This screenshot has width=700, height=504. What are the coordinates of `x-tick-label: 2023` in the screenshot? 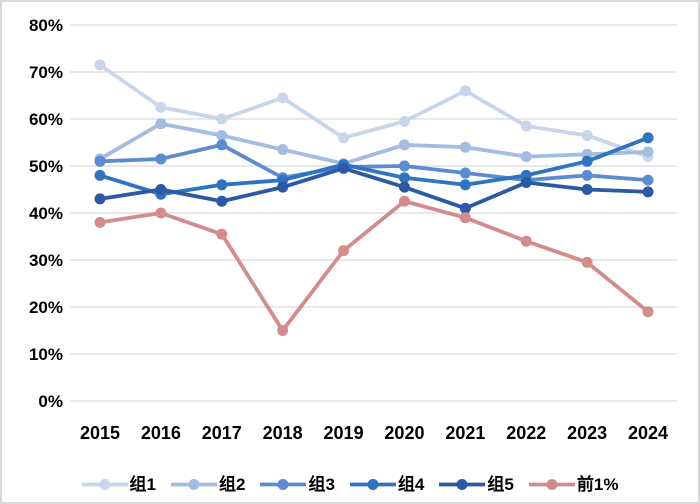 It's located at (587, 433).